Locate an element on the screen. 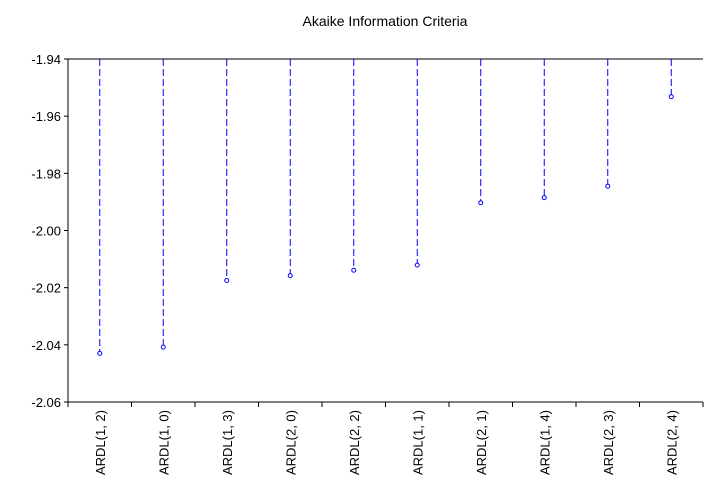 The height and width of the screenshot is (489, 704). x-tick-label: ARDL(2, 2) is located at coordinates (354, 442).